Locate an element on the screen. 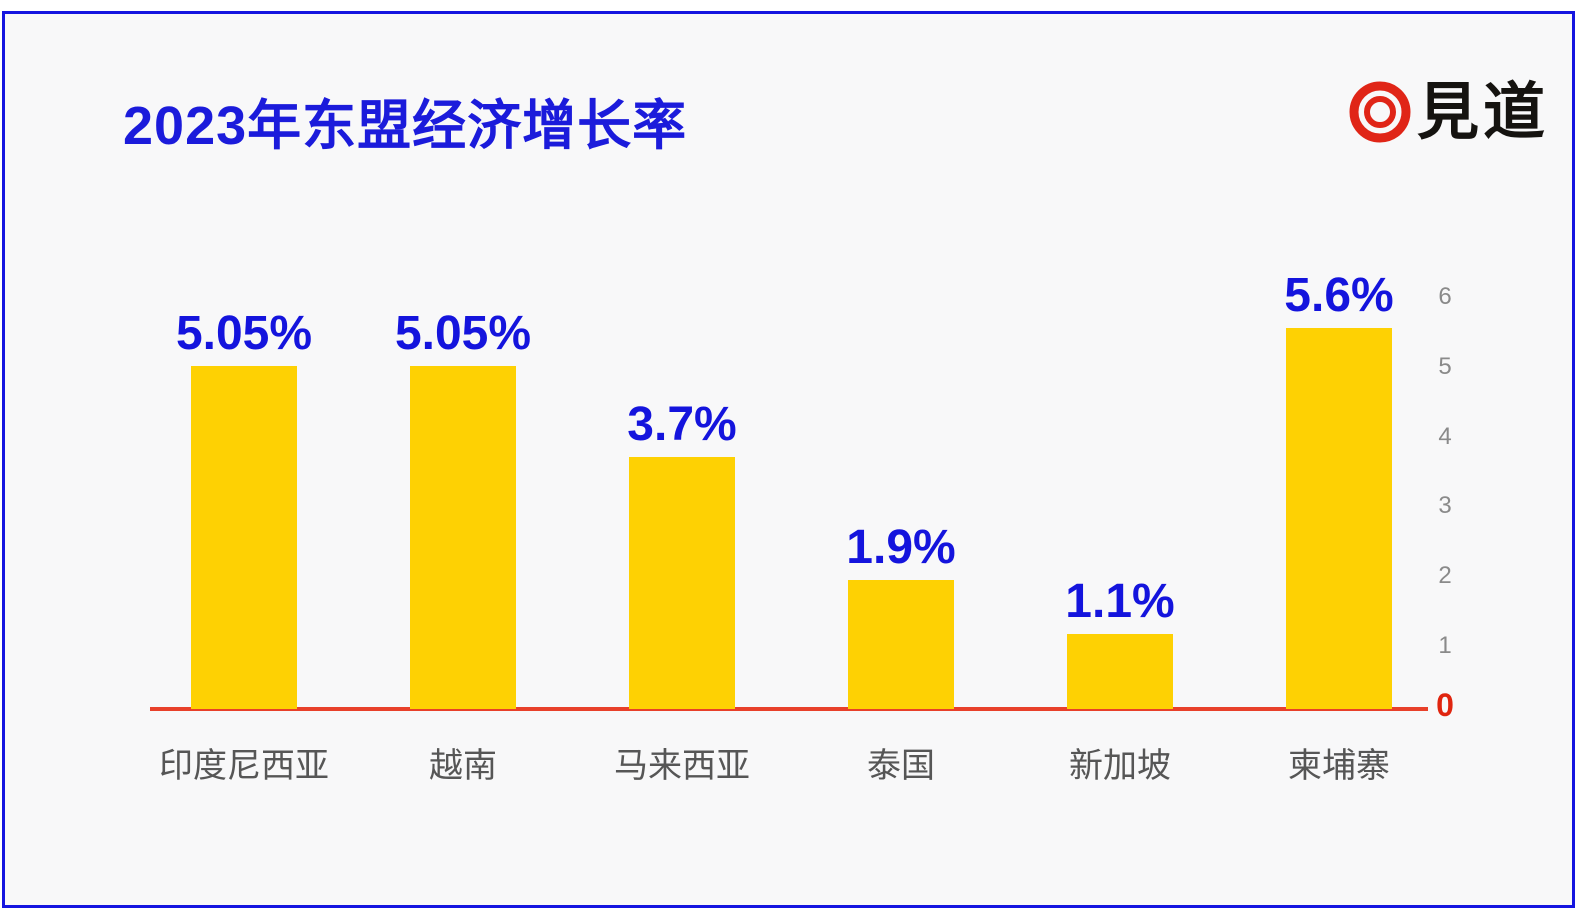  bar-value-label-malaysia: 3.7% is located at coordinates (682, 424).